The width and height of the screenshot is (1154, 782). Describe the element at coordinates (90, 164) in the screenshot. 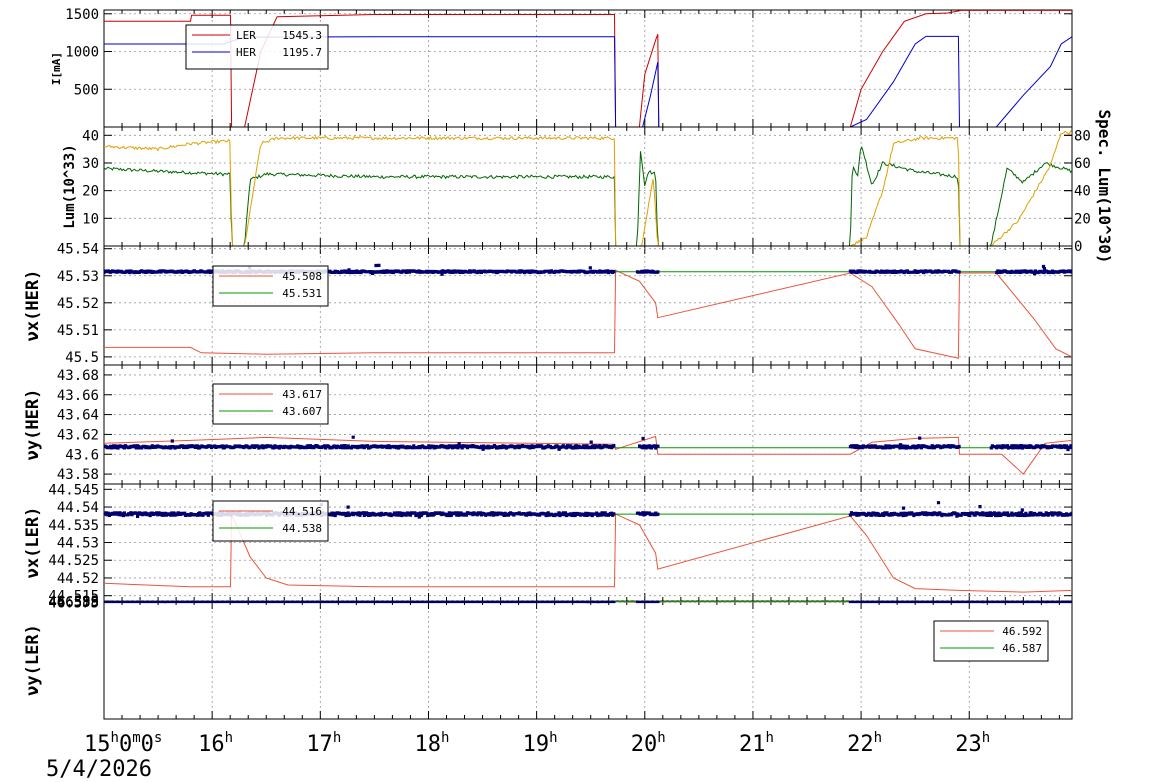

I see `y-tick-label: 30` at that location.